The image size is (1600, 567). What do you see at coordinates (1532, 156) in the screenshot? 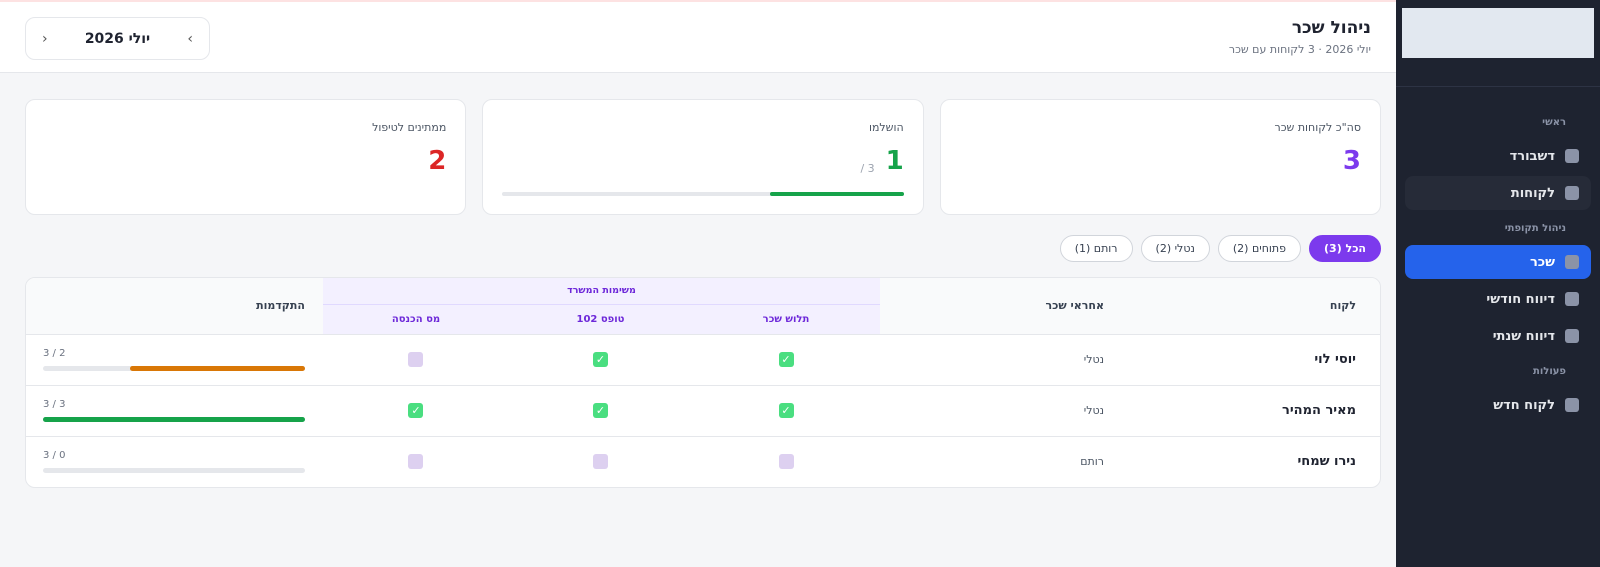
I see `menu-label: דשבורד` at bounding box center [1532, 156].